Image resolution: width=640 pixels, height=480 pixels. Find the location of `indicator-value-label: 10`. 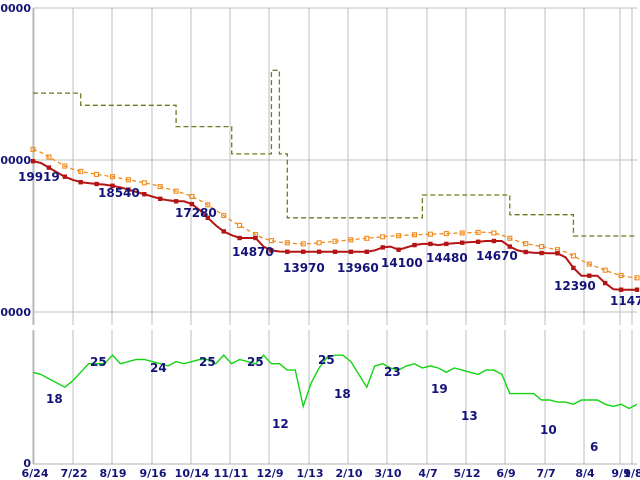

indicator-value-label: 10 is located at coordinates (548, 430).